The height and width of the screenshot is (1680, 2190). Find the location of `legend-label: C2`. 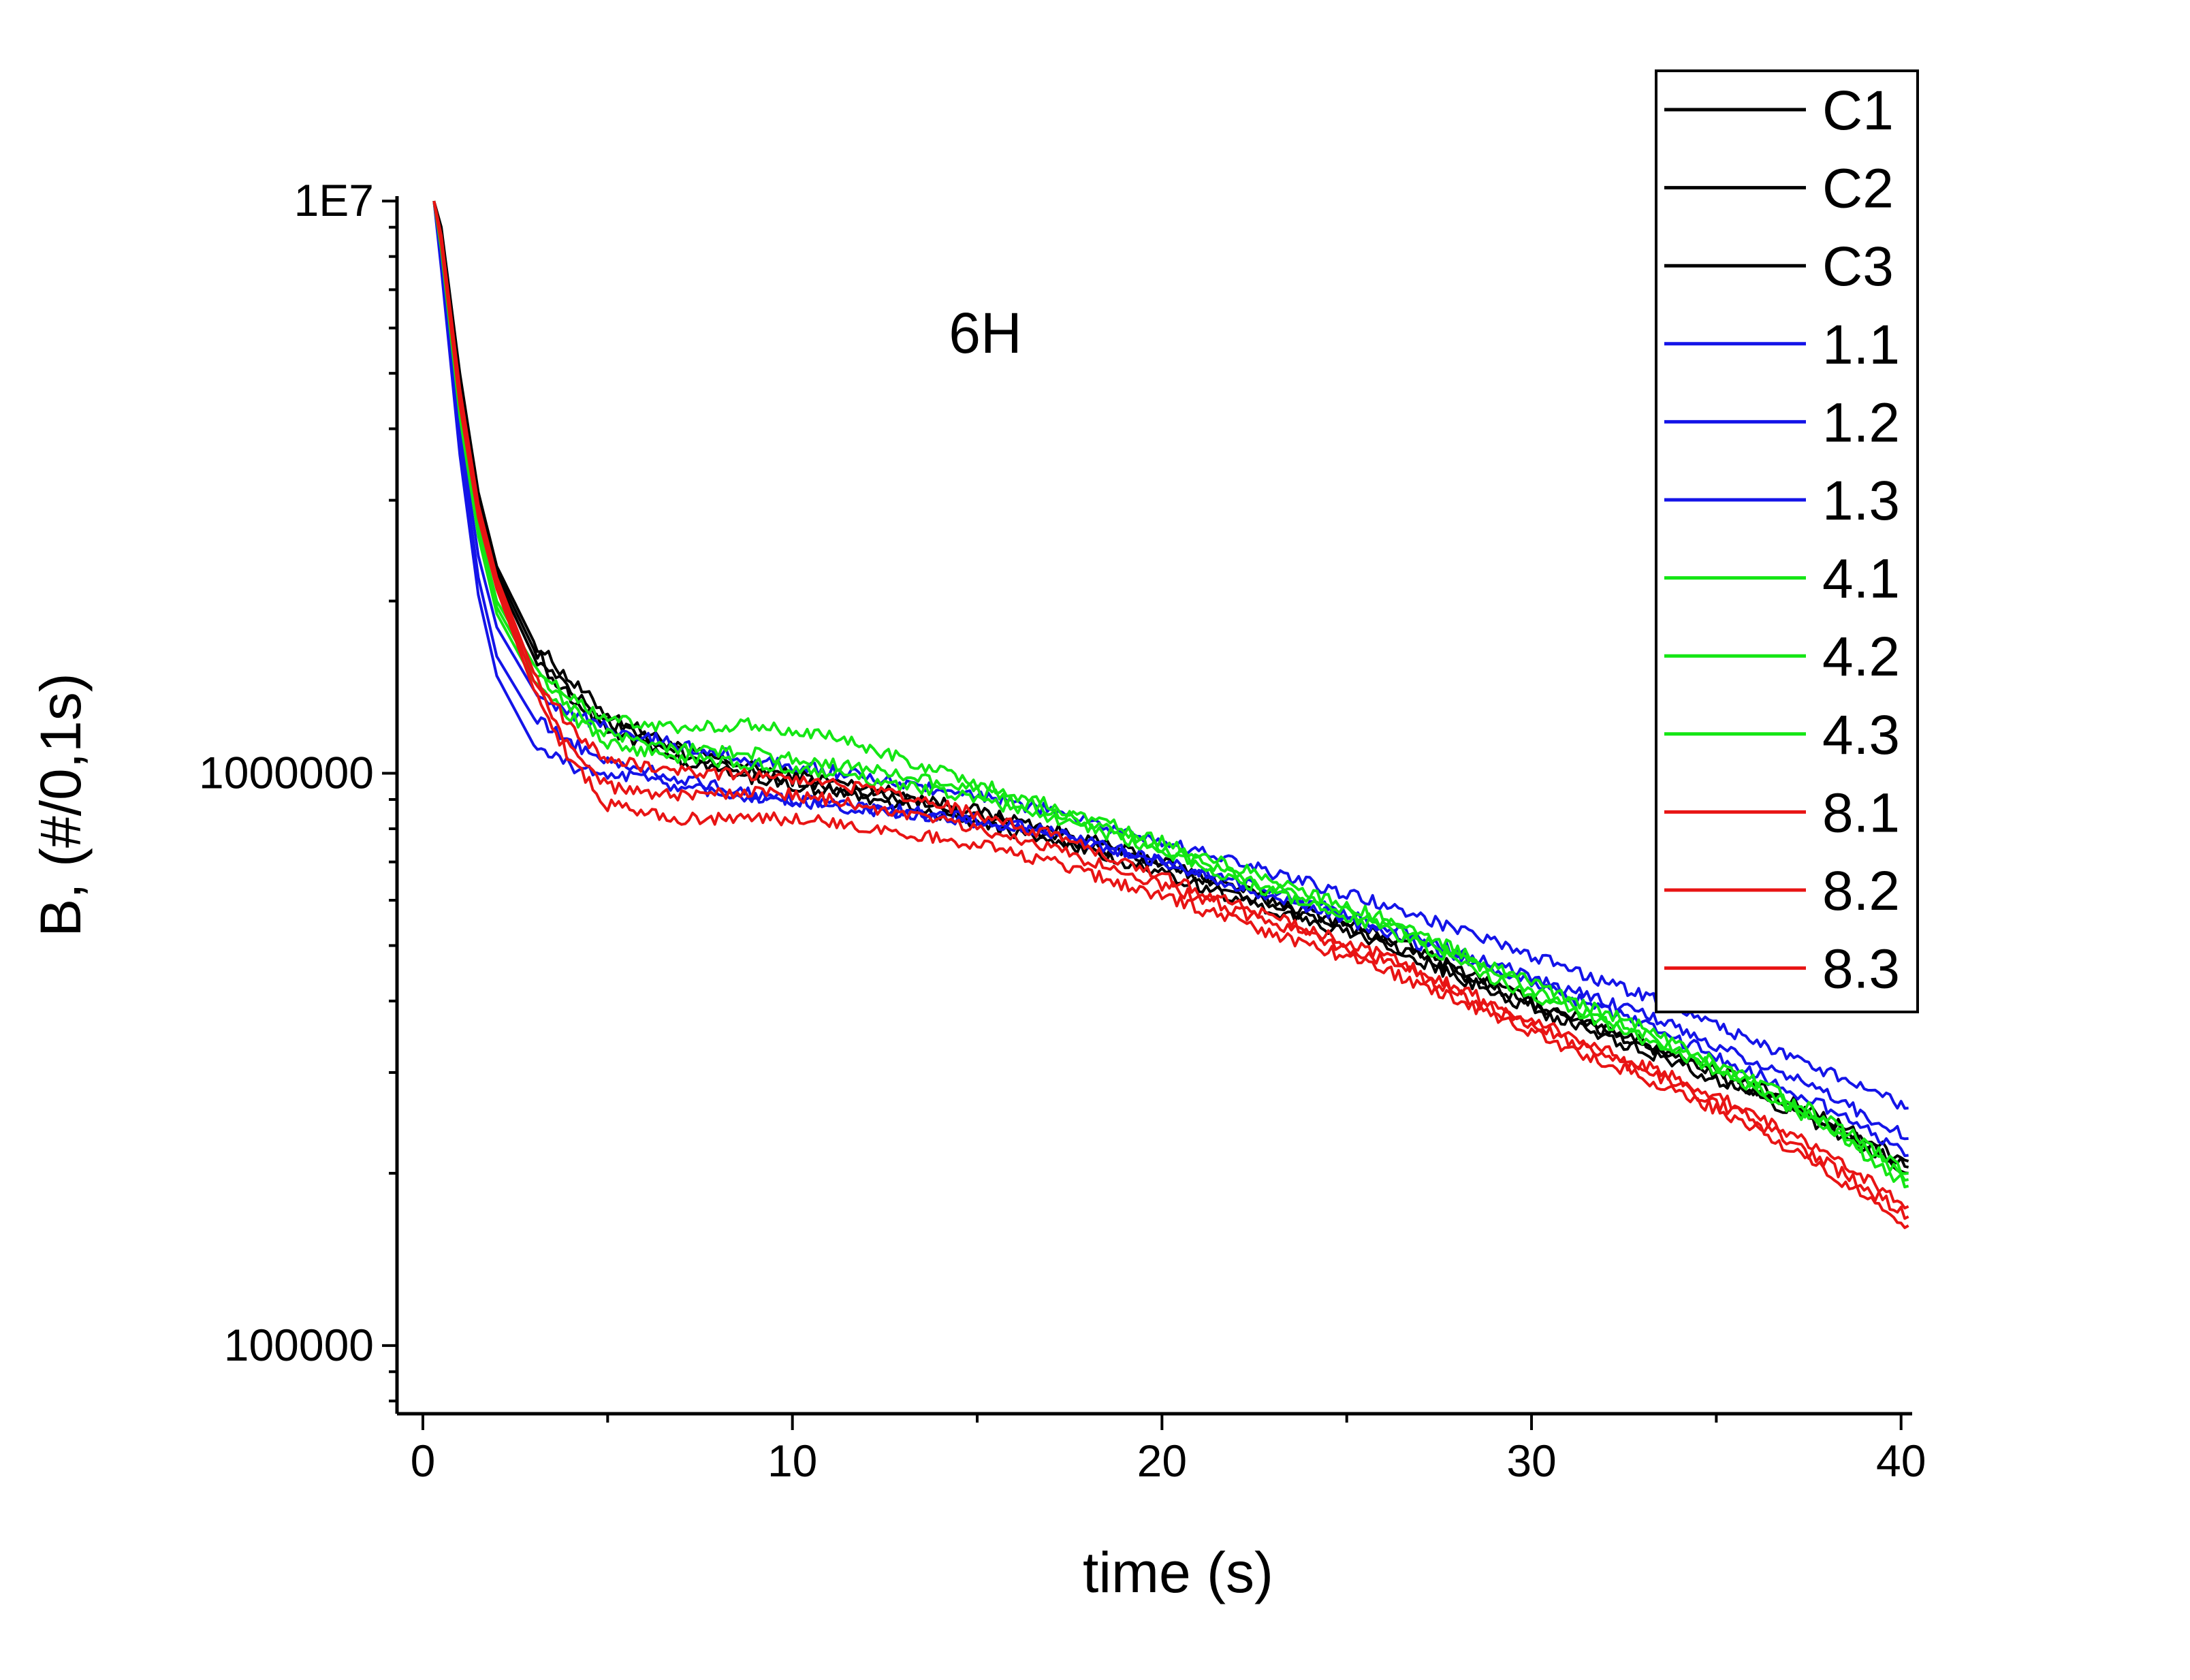

legend-label: C2 is located at coordinates (1858, 189).